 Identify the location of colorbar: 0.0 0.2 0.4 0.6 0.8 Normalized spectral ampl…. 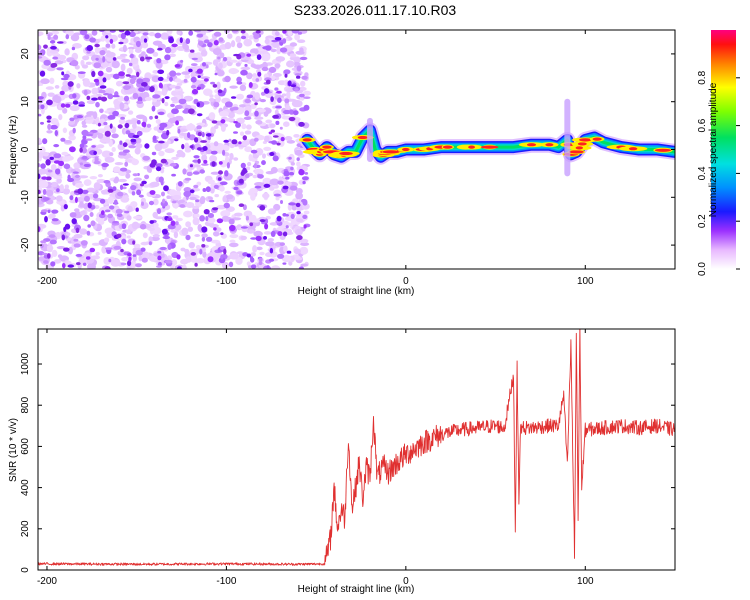
(718, 153).